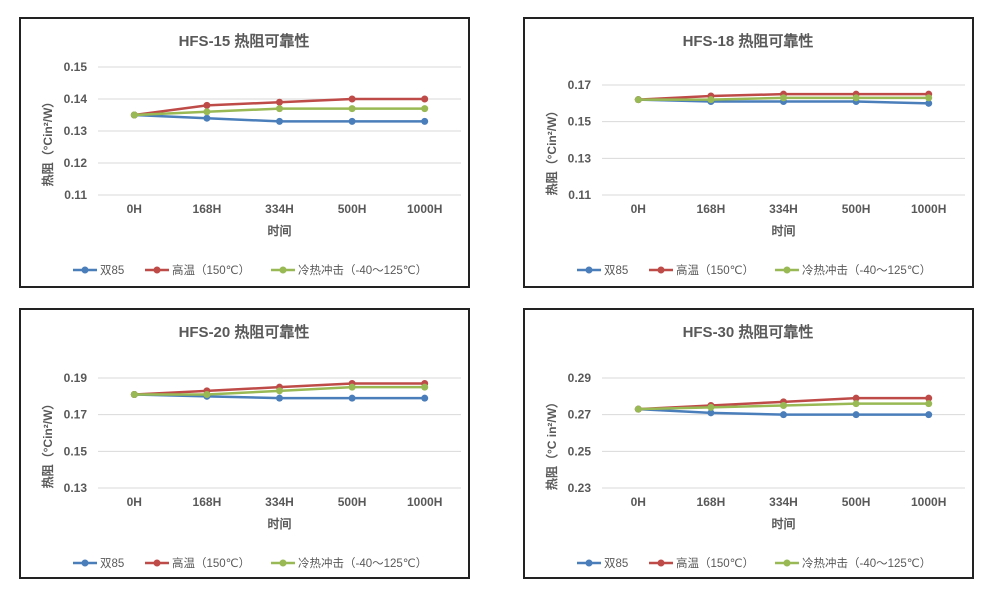 This screenshot has height=594, width=991. What do you see at coordinates (244, 332) in the screenshot?
I see `chart-title: HFS-20 热阻可靠性` at bounding box center [244, 332].